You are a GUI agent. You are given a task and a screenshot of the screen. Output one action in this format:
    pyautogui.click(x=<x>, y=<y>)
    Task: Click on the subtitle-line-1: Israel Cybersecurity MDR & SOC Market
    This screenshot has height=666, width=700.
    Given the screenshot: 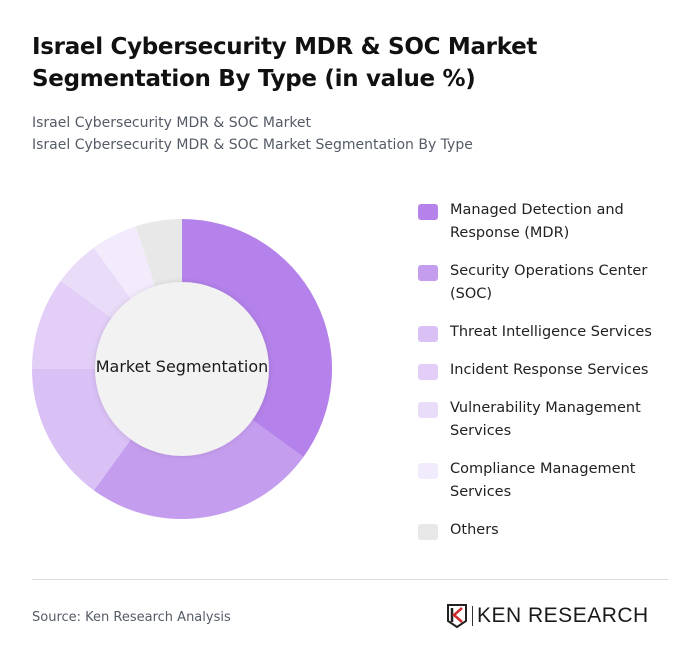 What is the action you would take?
    pyautogui.click(x=172, y=123)
    